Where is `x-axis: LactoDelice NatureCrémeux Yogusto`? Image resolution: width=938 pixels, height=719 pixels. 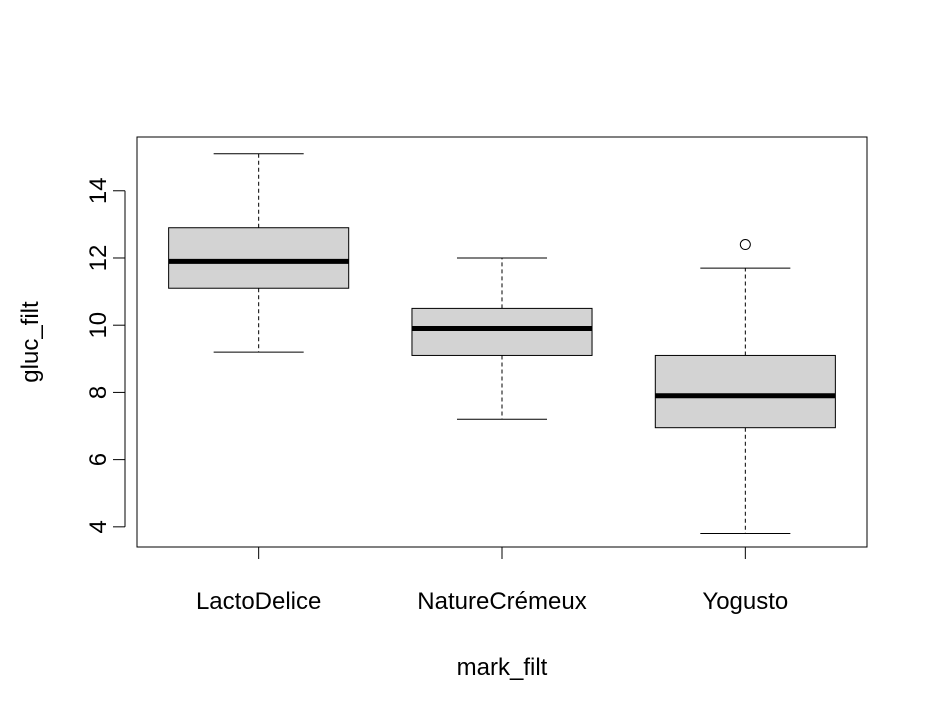
x-axis: LactoDelice NatureCrémeux Yogusto is located at coordinates (492, 581).